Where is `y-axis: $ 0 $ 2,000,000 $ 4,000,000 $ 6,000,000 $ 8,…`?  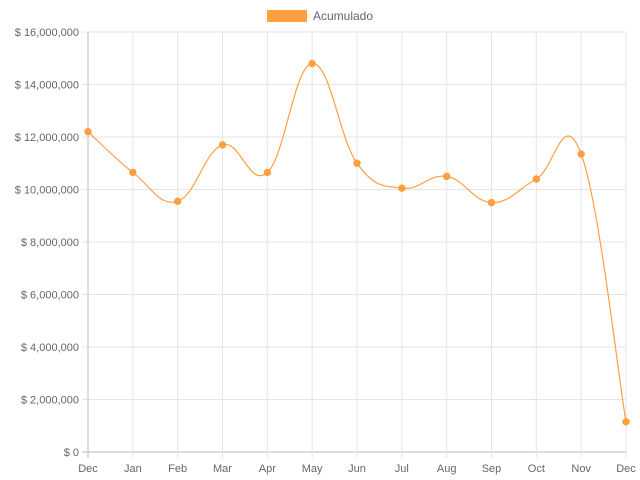
y-axis: $ 0 $ 2,000,000 $ 4,000,000 $ 6,000,000 $ 8,… is located at coordinates (47, 243).